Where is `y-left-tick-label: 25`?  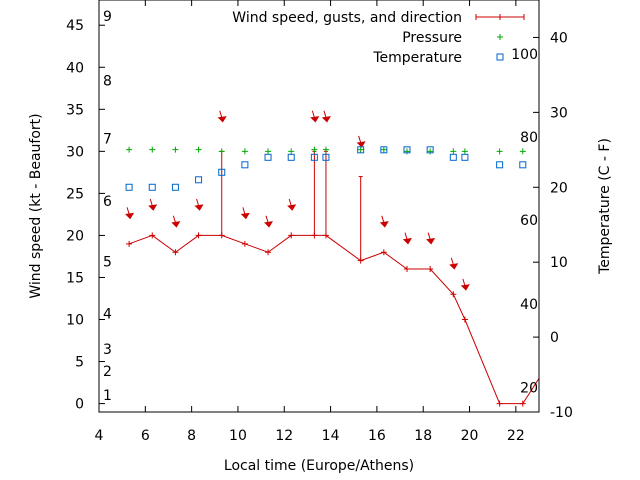 y-left-tick-label: 25 is located at coordinates (75, 194).